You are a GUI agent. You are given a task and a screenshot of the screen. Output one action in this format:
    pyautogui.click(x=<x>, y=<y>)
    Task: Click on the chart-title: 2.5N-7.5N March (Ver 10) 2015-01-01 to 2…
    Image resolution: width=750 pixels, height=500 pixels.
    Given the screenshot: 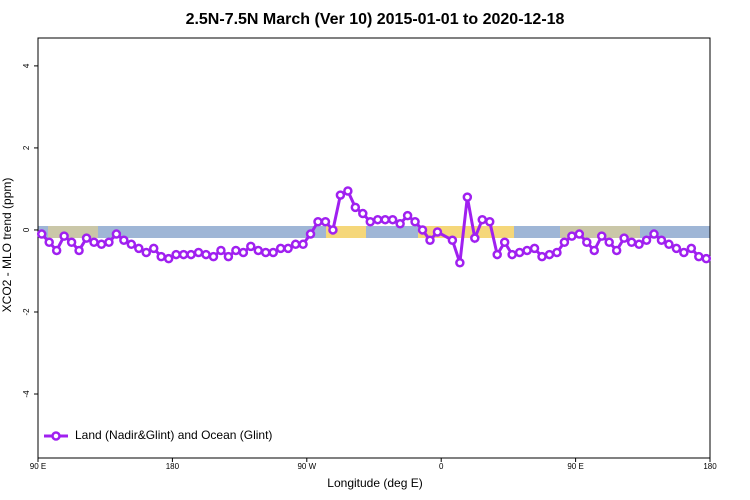 What is the action you would take?
    pyautogui.click(x=375, y=19)
    